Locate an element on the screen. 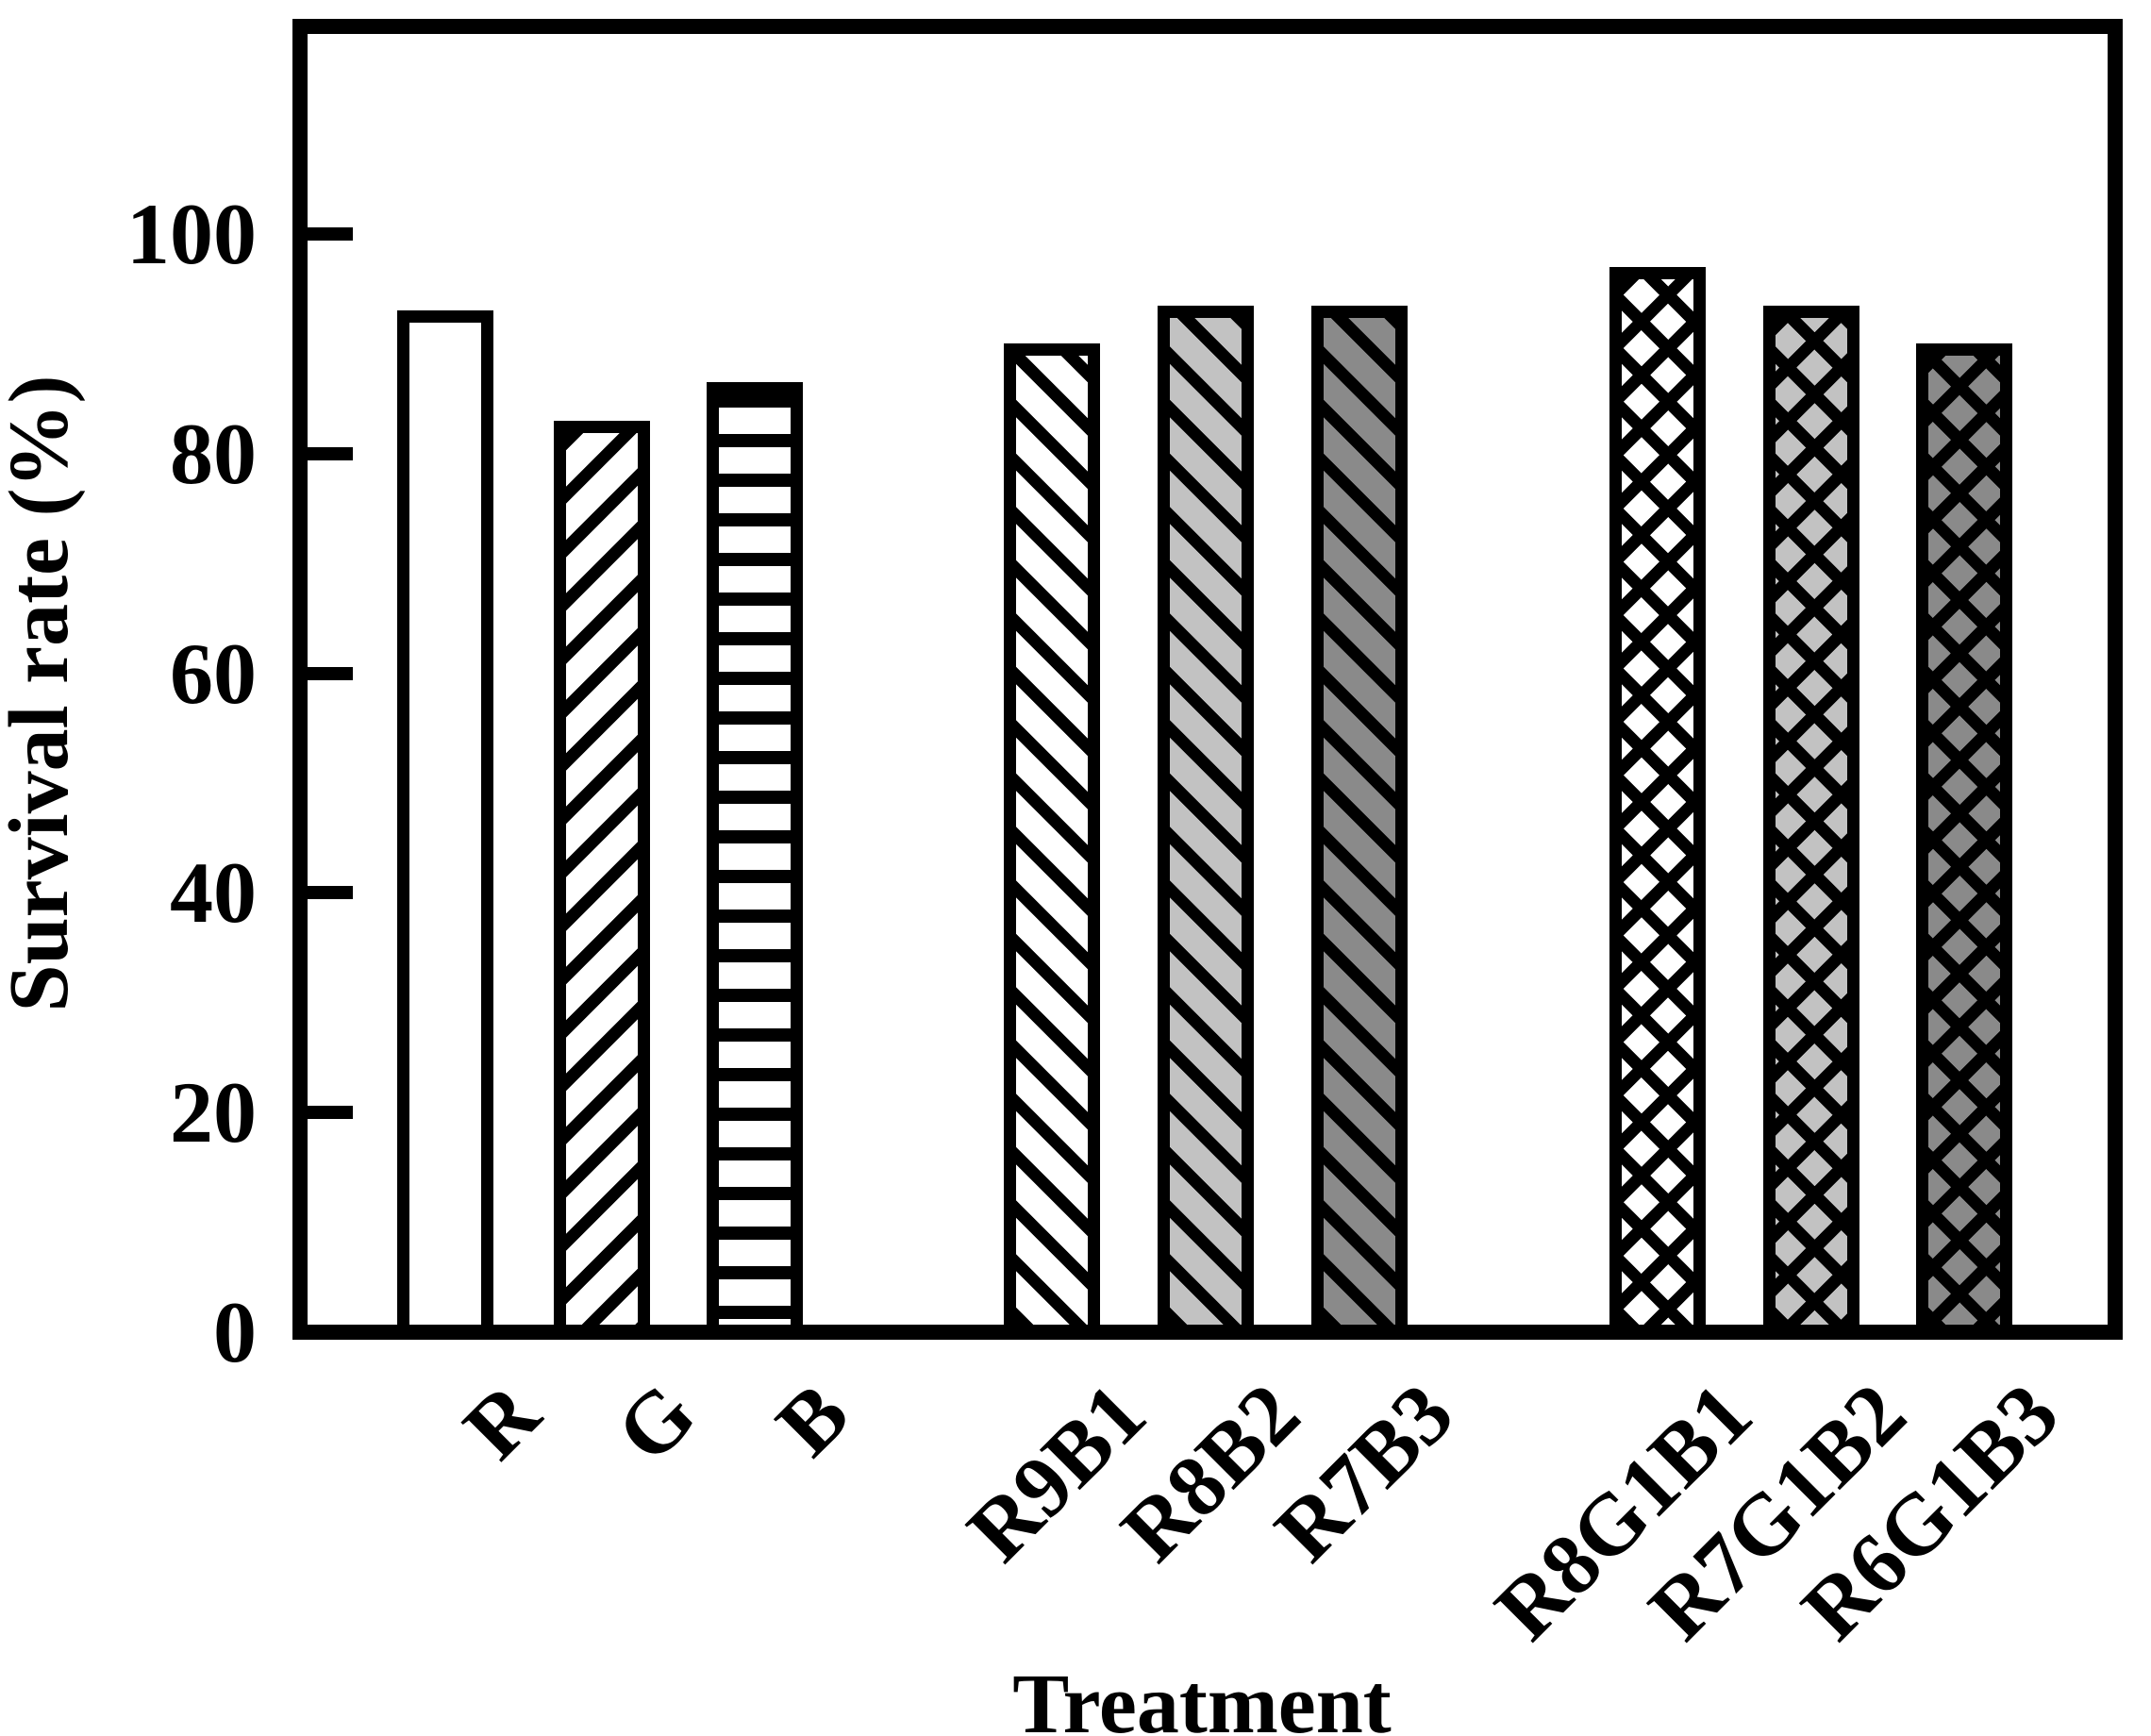 The width and height of the screenshot is (2151, 1736). x-tick-label-G: G is located at coordinates (656, 1422).